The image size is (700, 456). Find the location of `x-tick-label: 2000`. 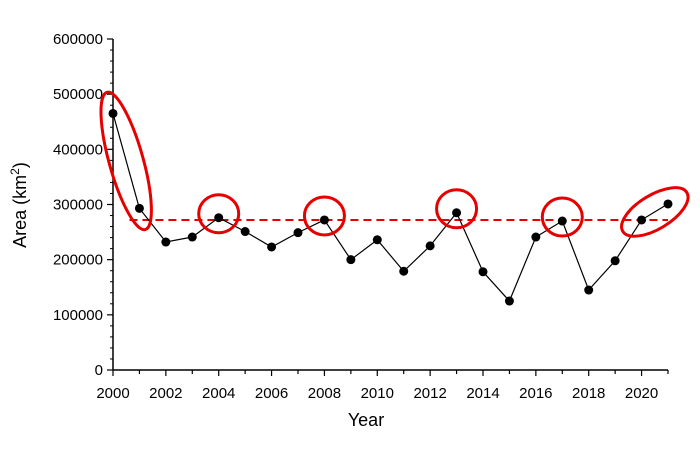

x-tick-label: 2000 is located at coordinates (112, 393).